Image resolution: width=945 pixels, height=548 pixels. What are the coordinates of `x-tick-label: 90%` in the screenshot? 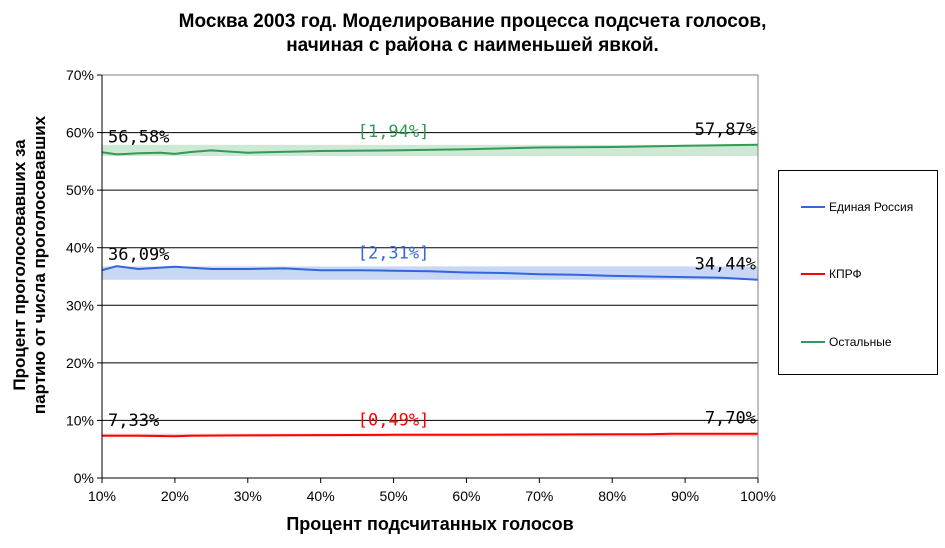 It's located at (685, 496).